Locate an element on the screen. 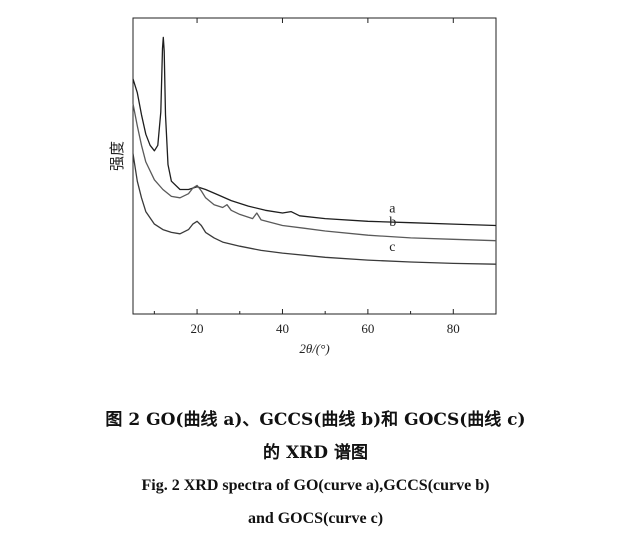 The width and height of the screenshot is (631, 539). curve-label-c: c is located at coordinates (392, 247).